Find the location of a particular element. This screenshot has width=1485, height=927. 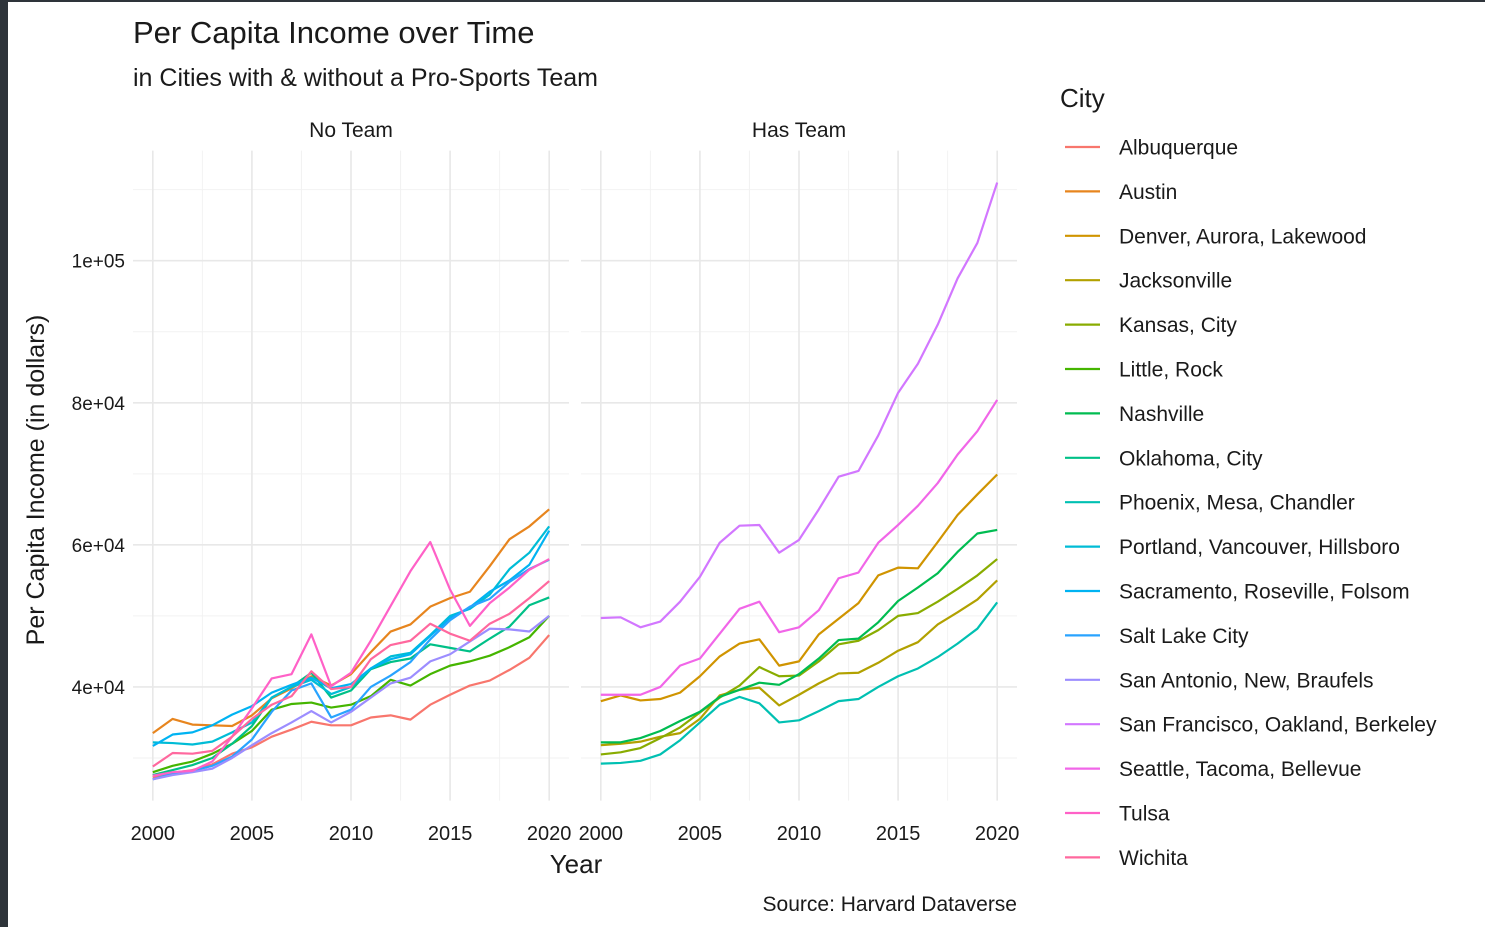

legend-label: Nashville is located at coordinates (1161, 414).